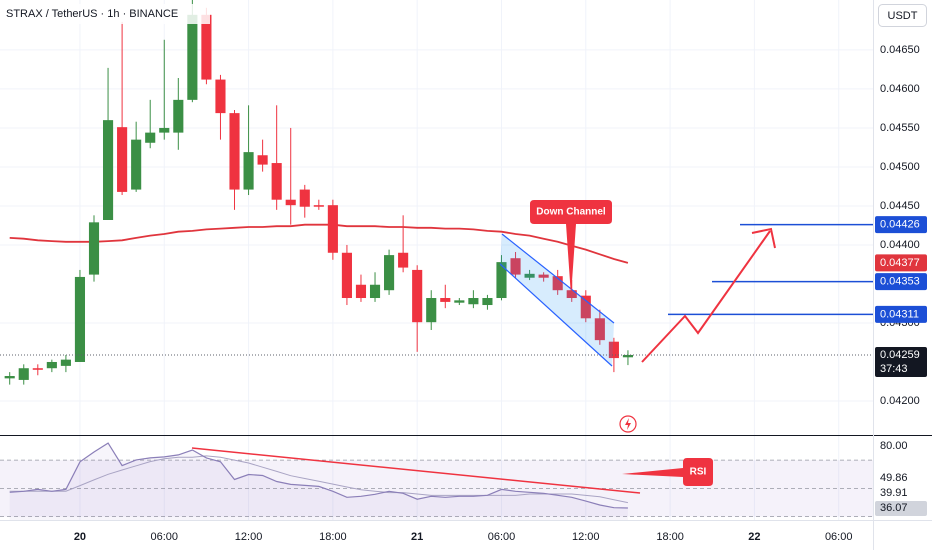 The width and height of the screenshot is (932, 550). I want to click on chart-title: STRAX / TetherUS · 1h · BINANCE, so click(92, 14).